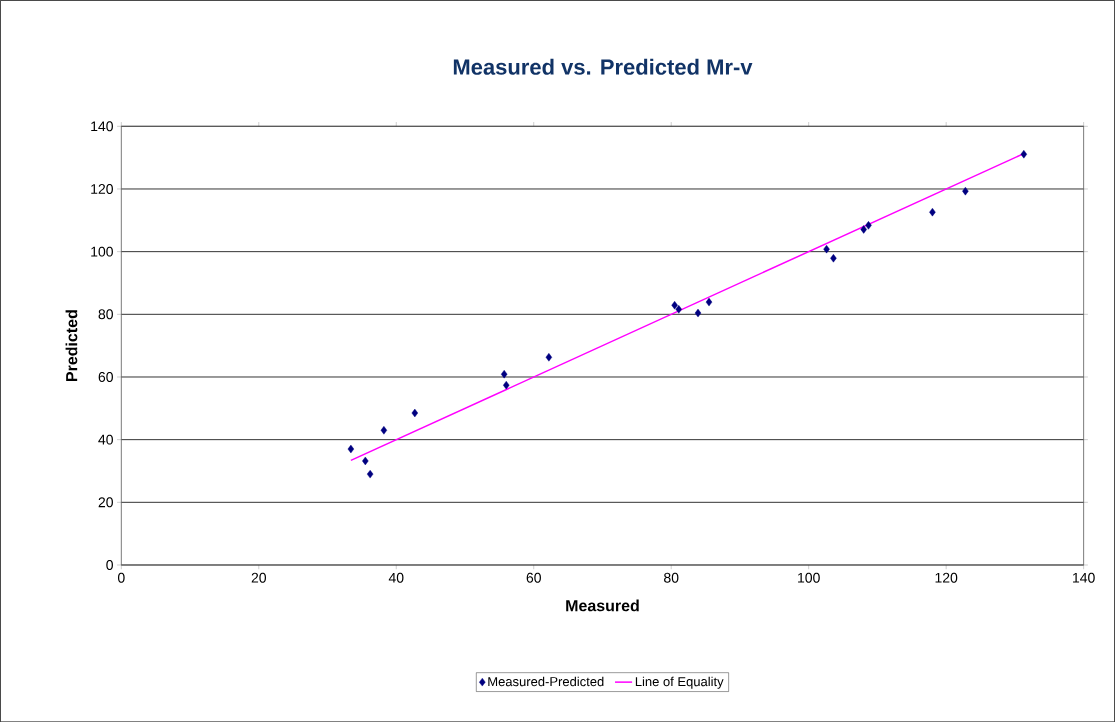  Describe the element at coordinates (105, 439) in the screenshot. I see `y-tick-label: 40` at that location.